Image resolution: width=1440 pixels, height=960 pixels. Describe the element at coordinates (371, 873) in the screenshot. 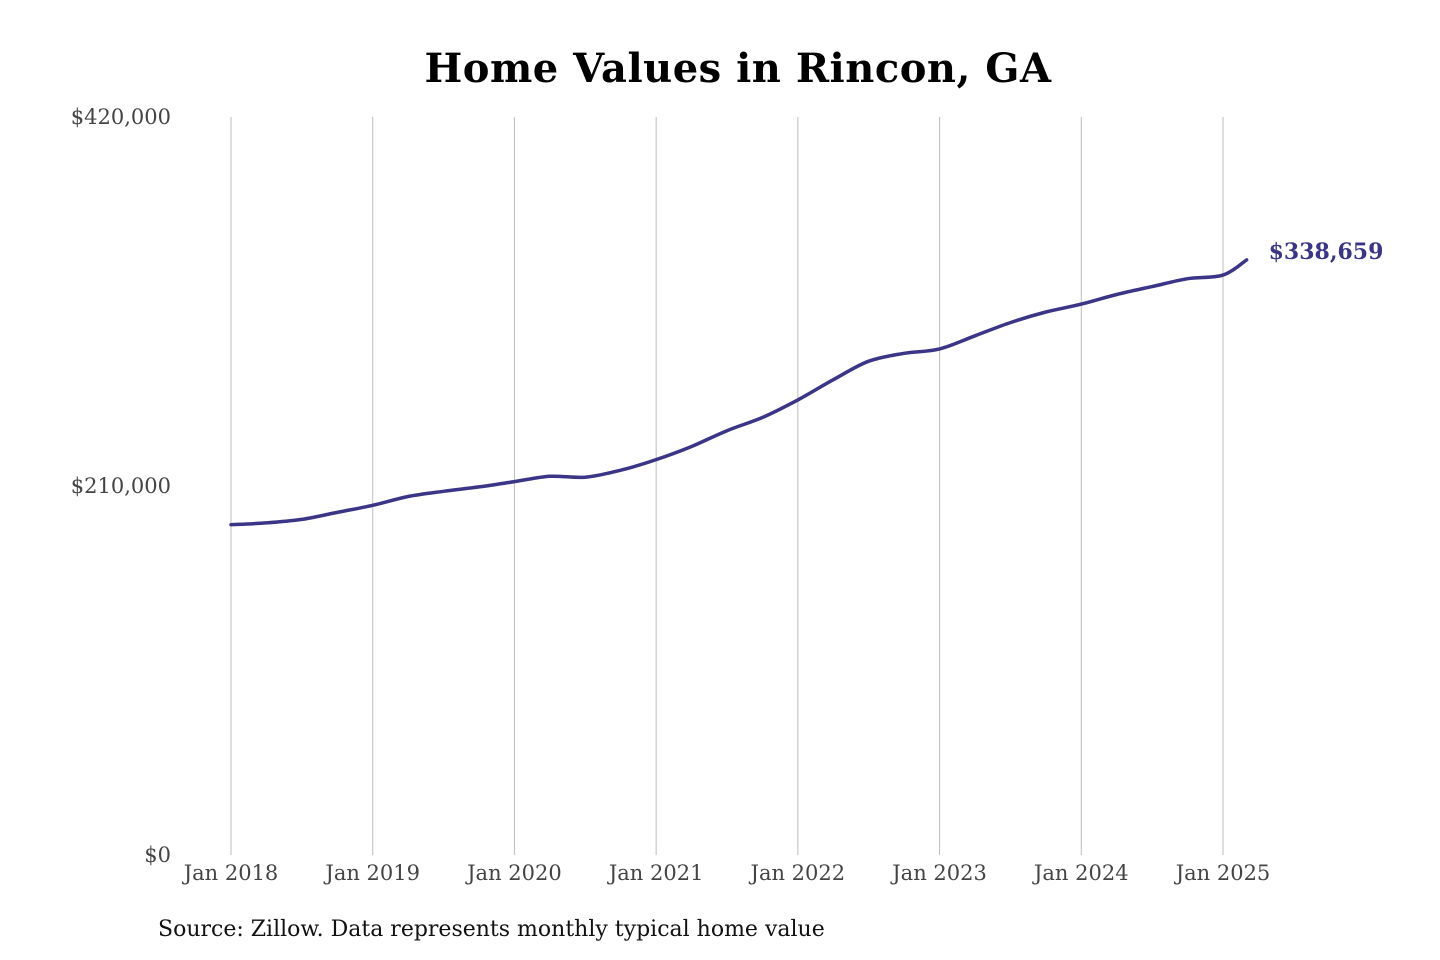

I see `x-tick-label: Jan 2019` at that location.